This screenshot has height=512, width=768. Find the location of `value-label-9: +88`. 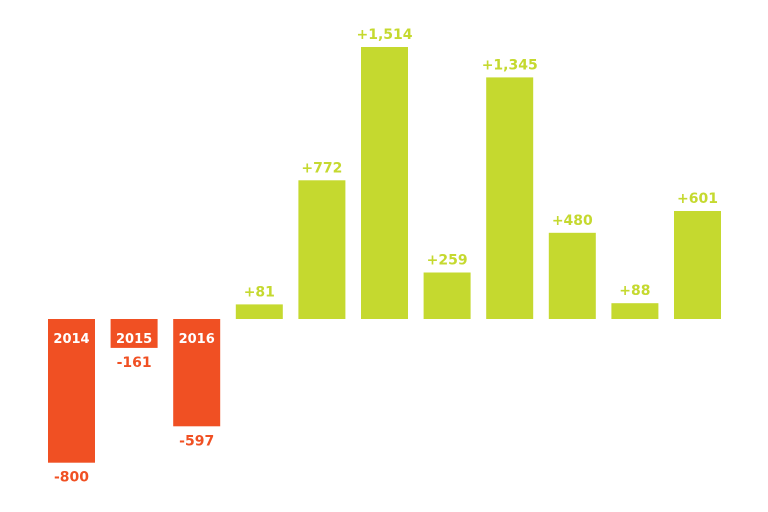

value-label-9: +88 is located at coordinates (634, 291).